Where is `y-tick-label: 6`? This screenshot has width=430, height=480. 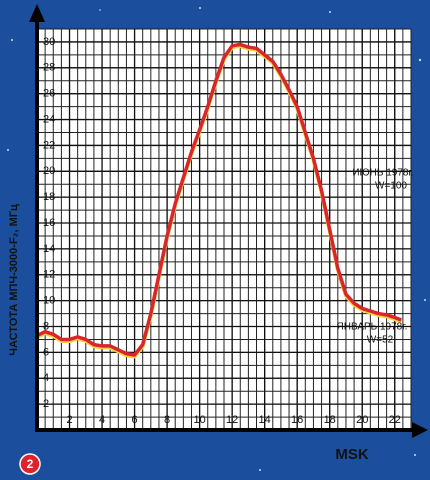
y-tick-label: 6 is located at coordinates (46, 352).